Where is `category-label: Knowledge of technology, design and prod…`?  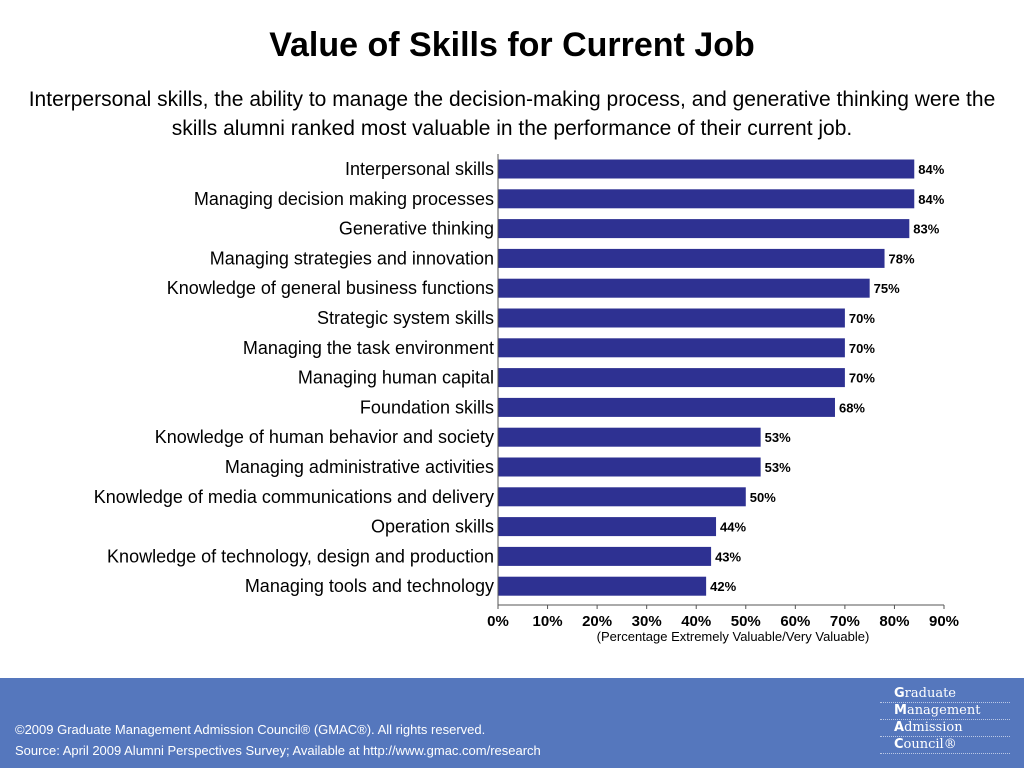
category-label: Knowledge of technology, design and prod… is located at coordinates (300, 556).